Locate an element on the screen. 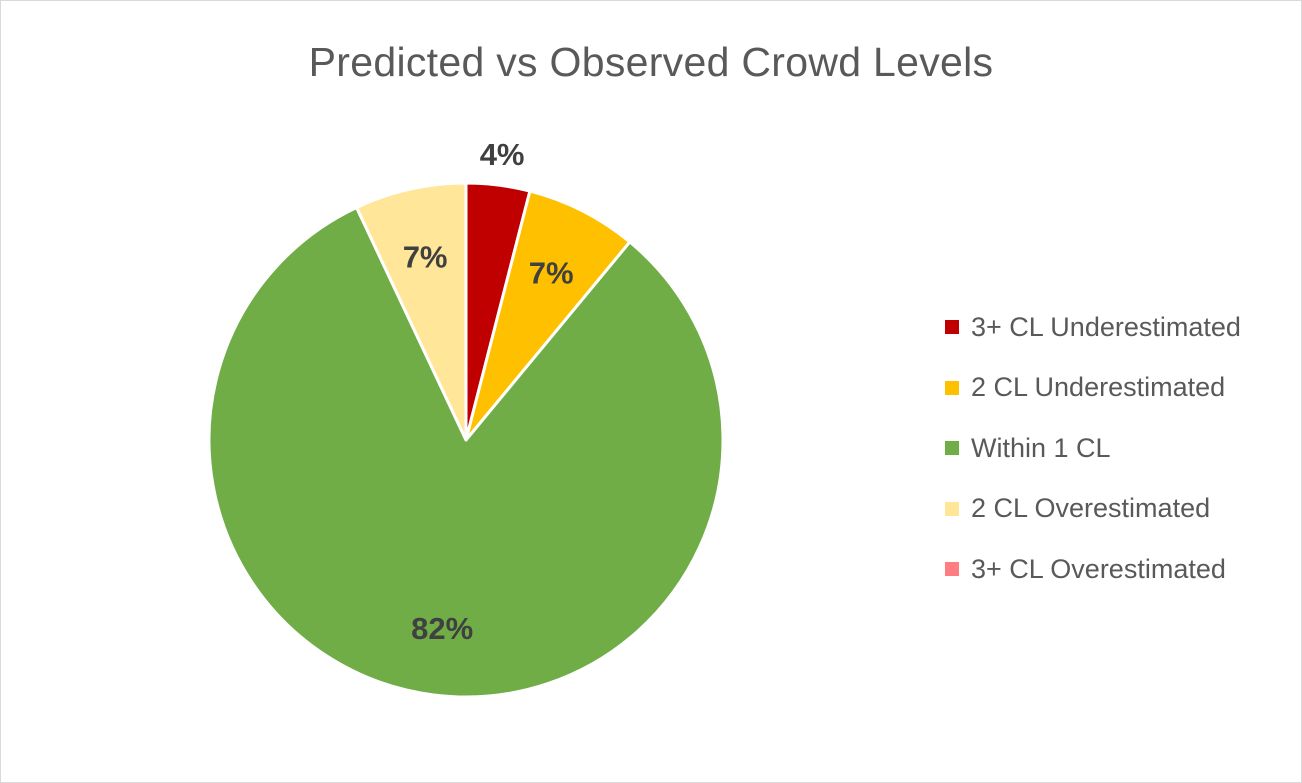  legend-label: 2 CL Overestimated is located at coordinates (1091, 508).